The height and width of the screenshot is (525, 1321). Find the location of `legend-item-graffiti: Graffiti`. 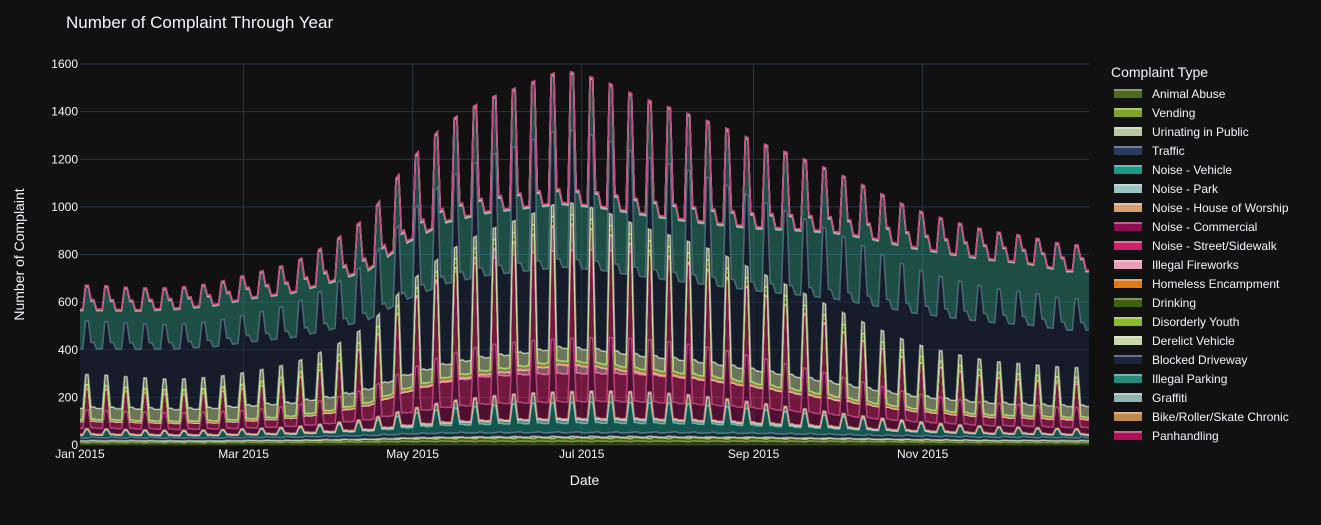

legend-item-graffiti: Graffiti is located at coordinates (1215, 397).